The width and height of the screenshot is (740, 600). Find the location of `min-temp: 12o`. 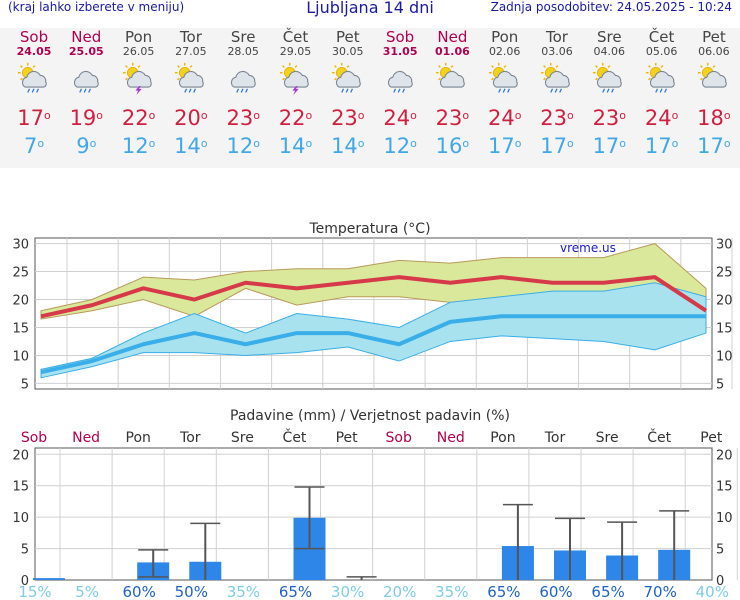

min-temp: 12o is located at coordinates (243, 146).